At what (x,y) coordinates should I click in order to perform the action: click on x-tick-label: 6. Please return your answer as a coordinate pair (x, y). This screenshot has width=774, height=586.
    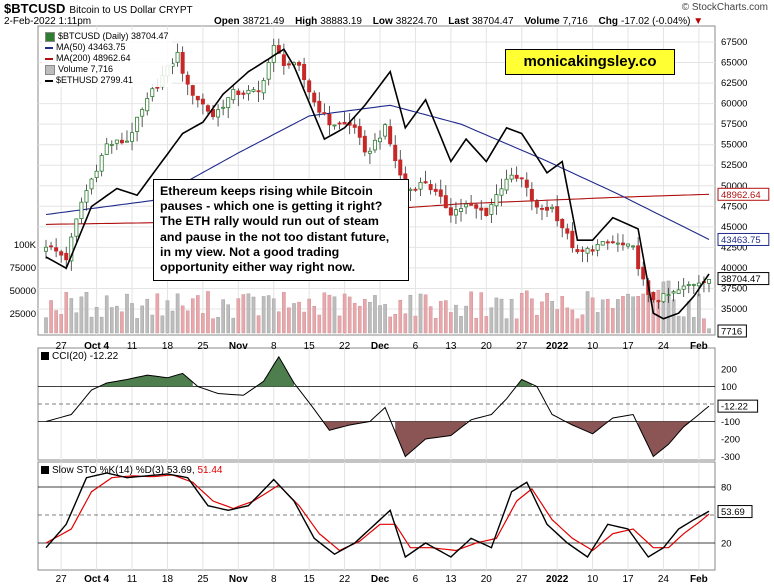
    Looking at the image, I should click on (416, 579).